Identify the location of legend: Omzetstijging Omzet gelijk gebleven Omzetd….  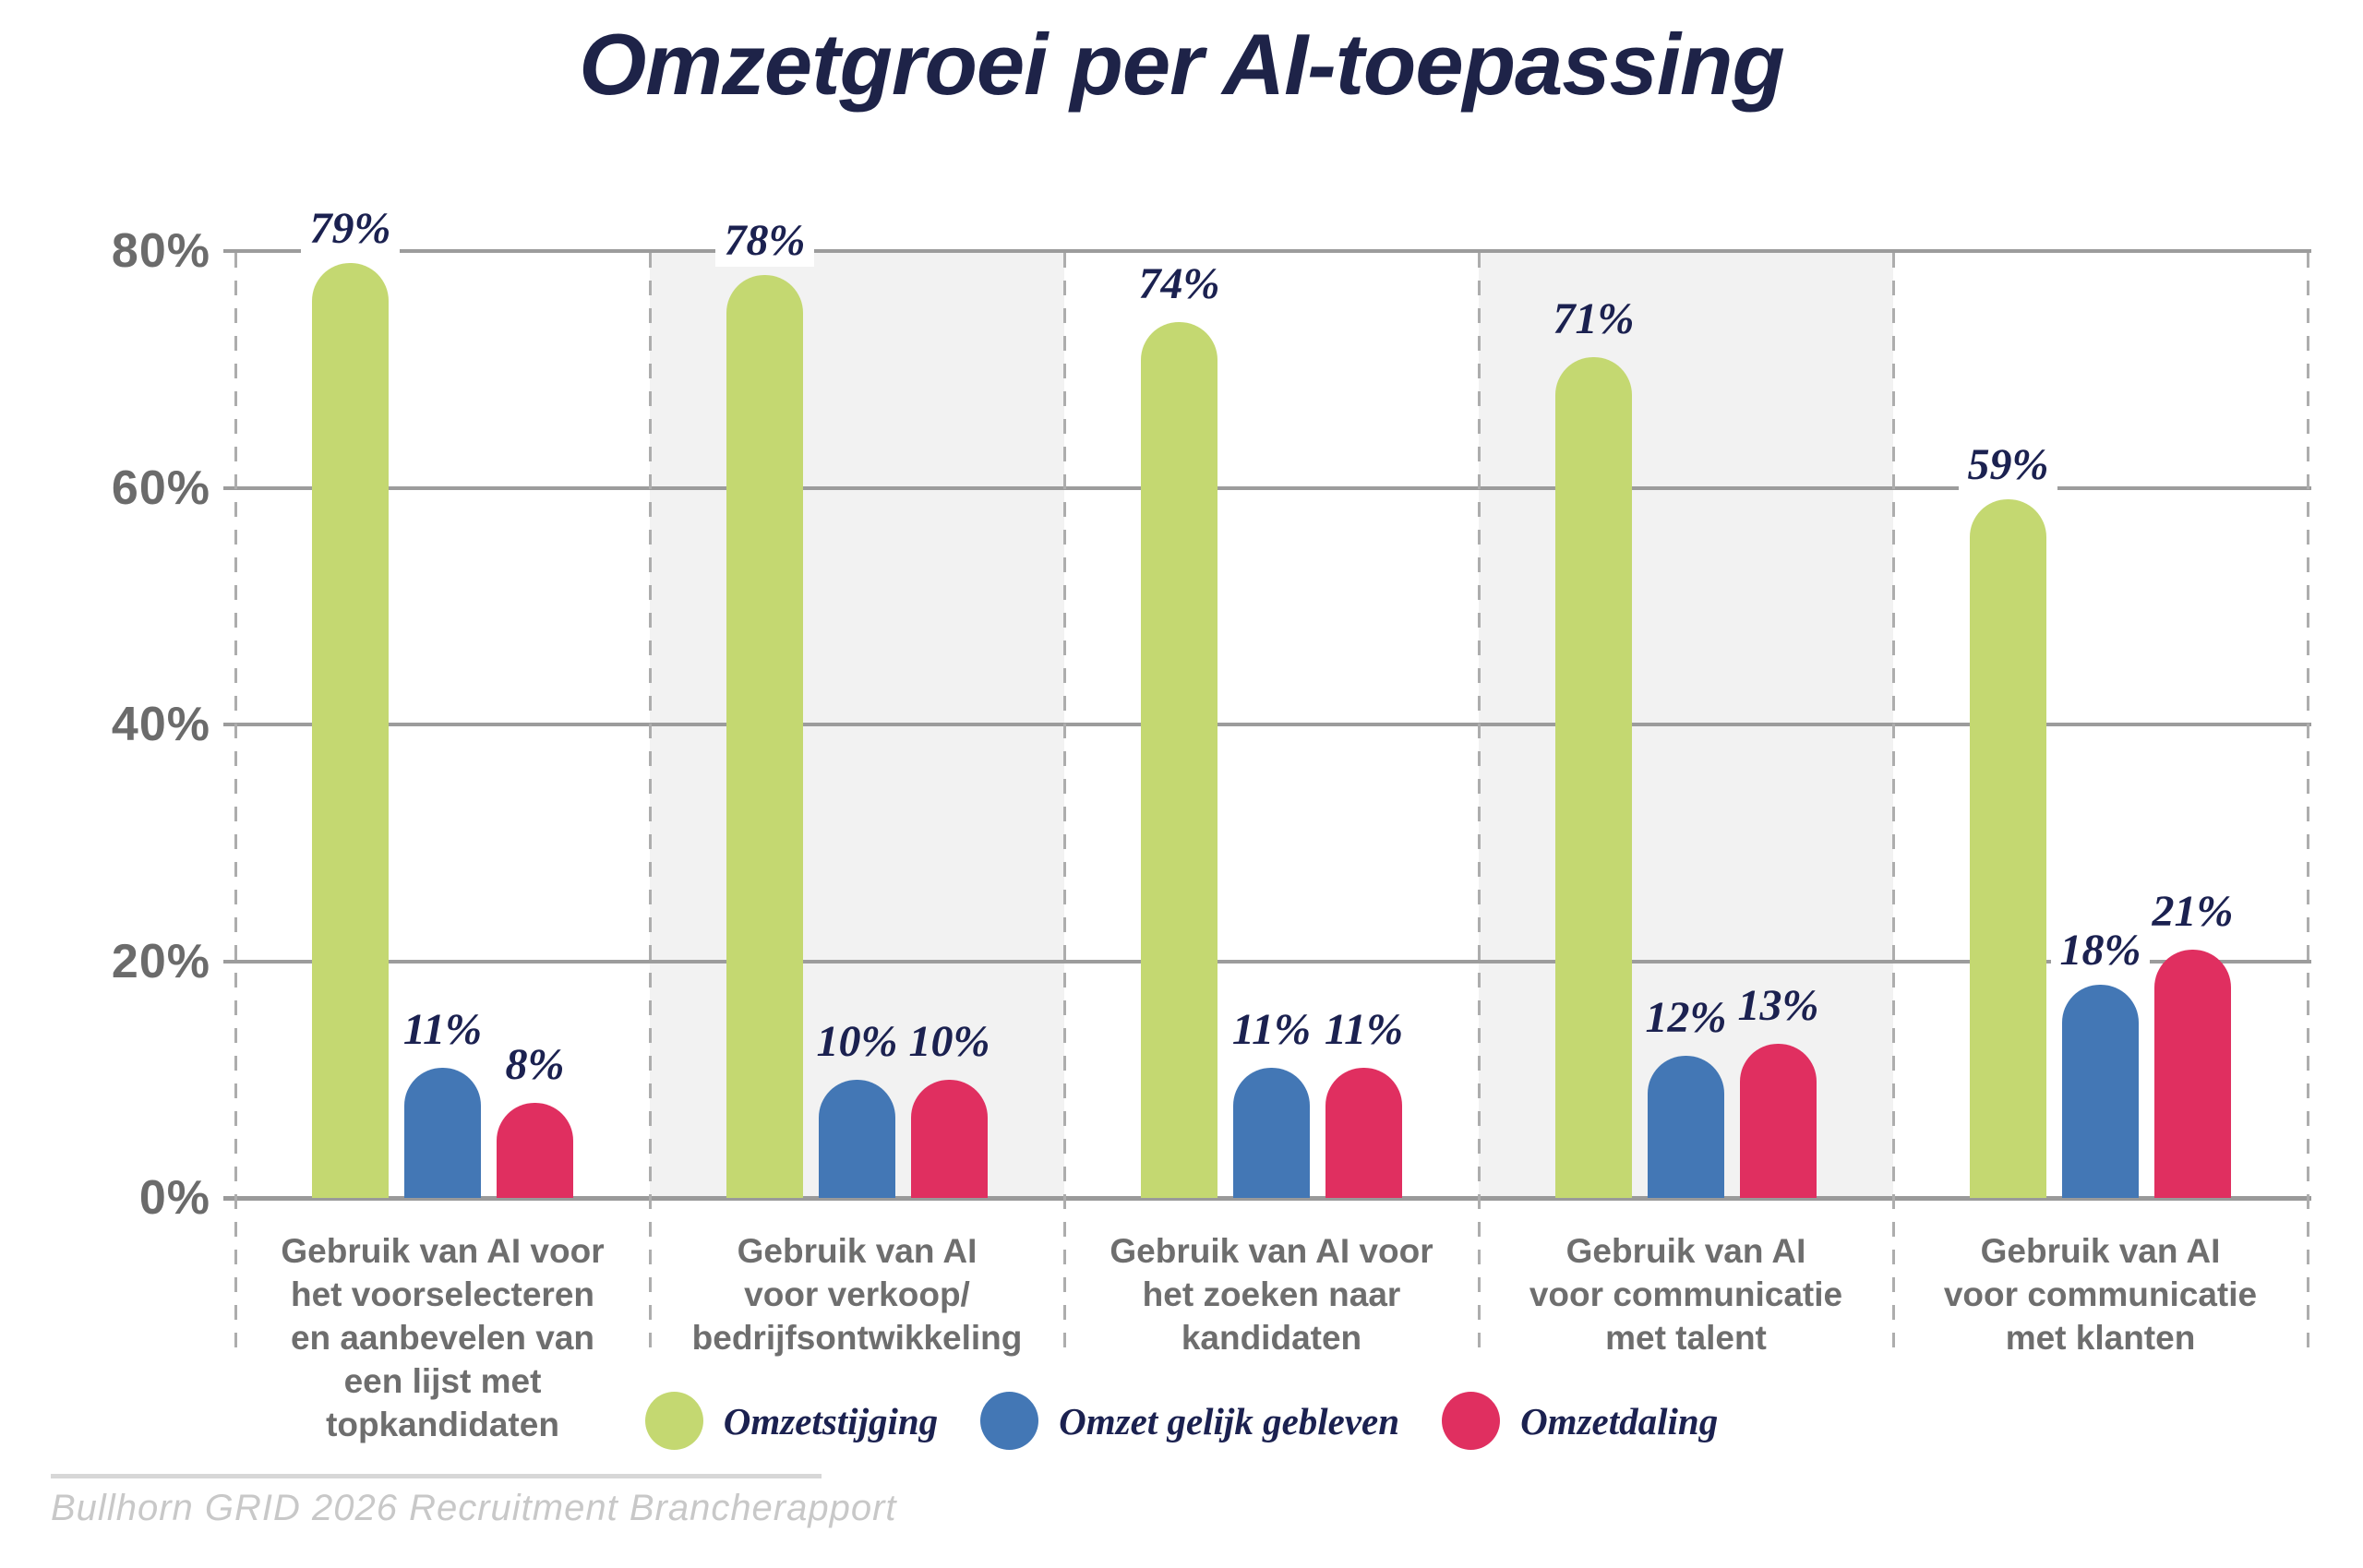
(1181, 1421).